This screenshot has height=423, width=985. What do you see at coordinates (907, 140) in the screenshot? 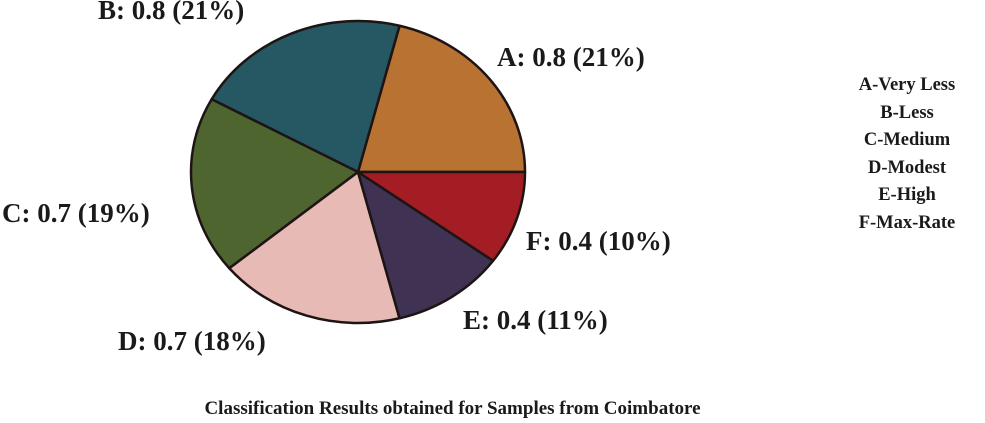
I see `legend-item-c: C-Medium` at bounding box center [907, 140].